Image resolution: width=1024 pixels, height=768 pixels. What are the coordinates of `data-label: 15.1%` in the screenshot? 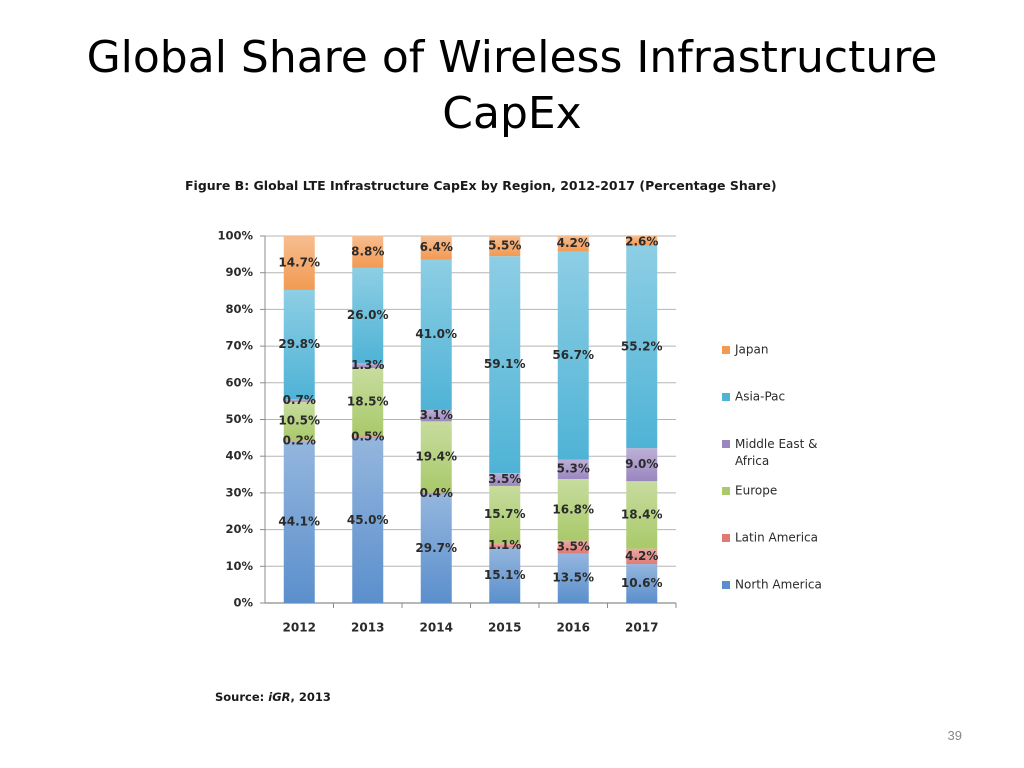 It's located at (505, 575).